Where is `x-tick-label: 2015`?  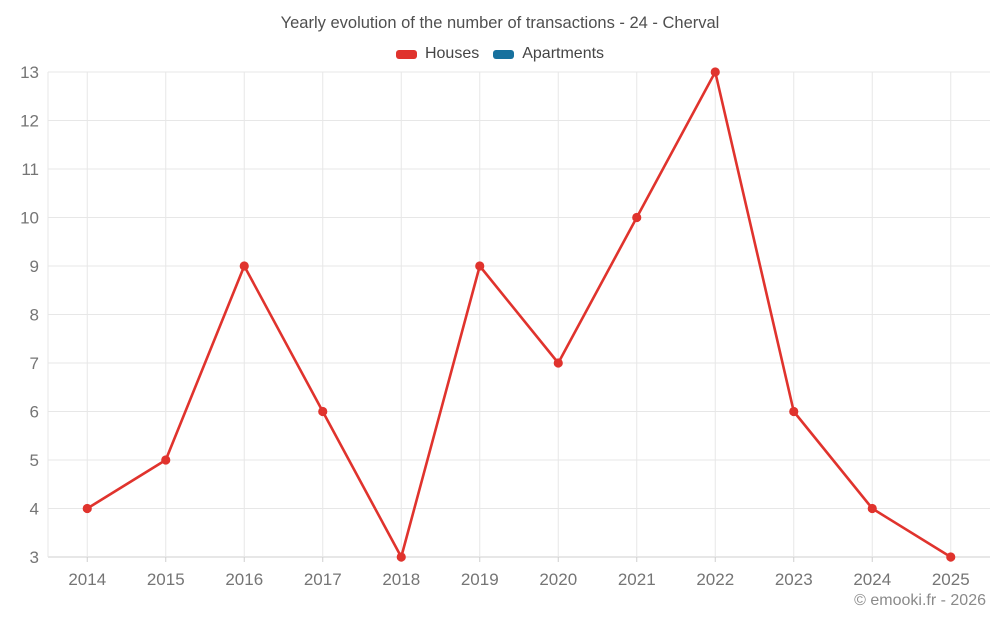
x-tick-label: 2015 is located at coordinates (166, 579).